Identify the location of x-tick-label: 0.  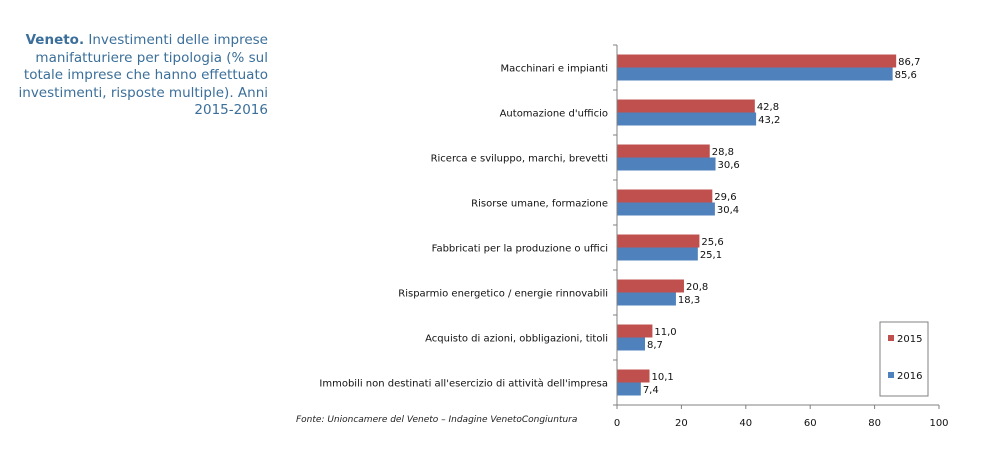
(617, 423).